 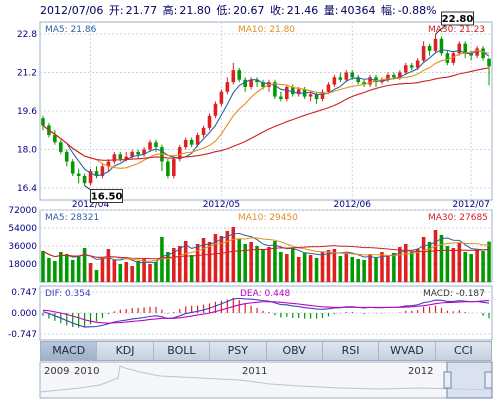 I want to click on annotation-low-label: 16.50, so click(x=107, y=197).